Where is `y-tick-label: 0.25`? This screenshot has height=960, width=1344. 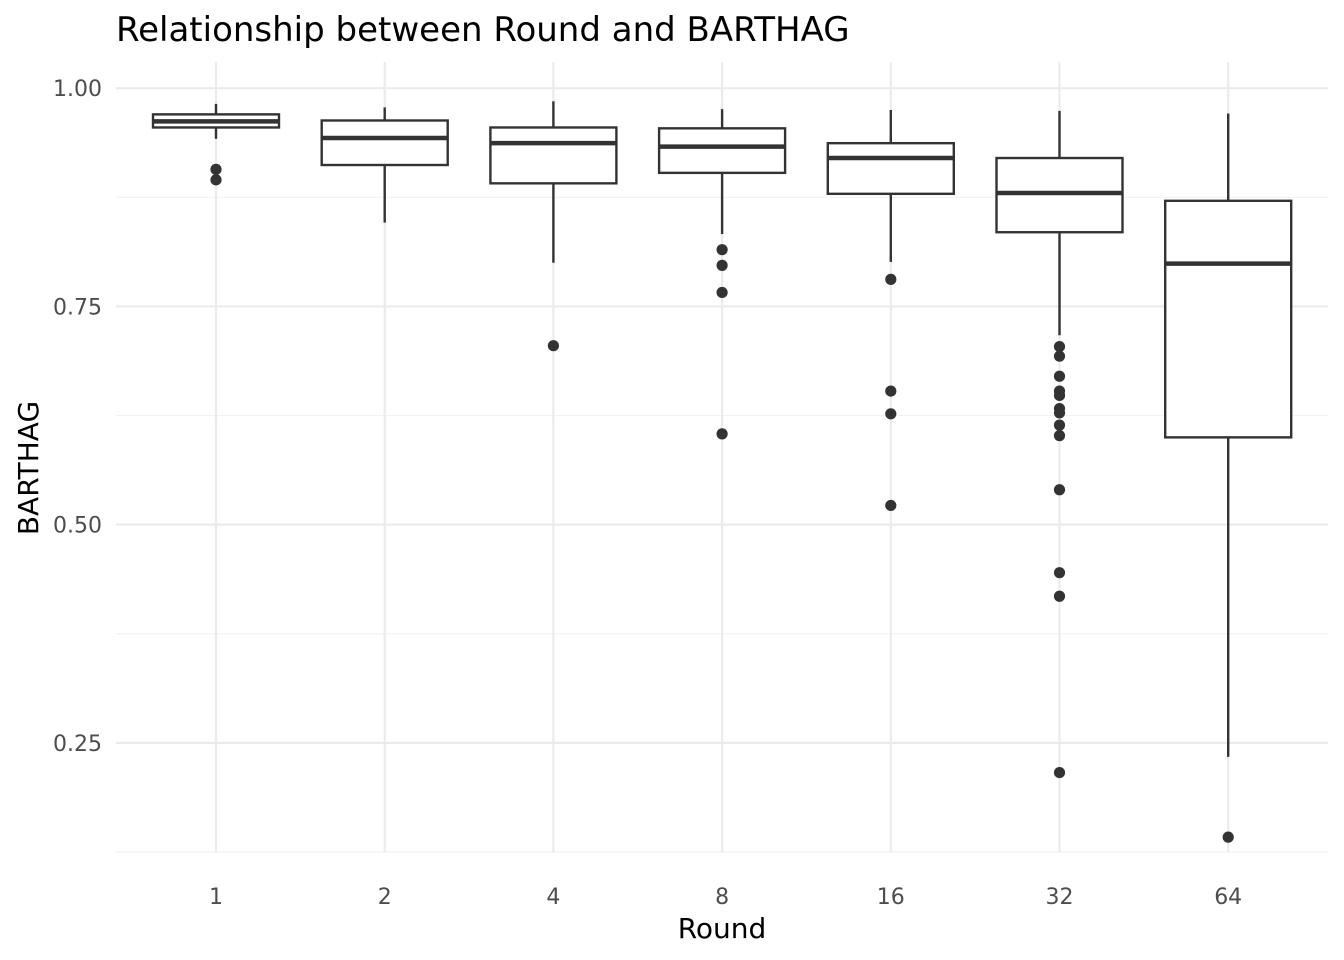 y-tick-label: 0.25 is located at coordinates (77, 744).